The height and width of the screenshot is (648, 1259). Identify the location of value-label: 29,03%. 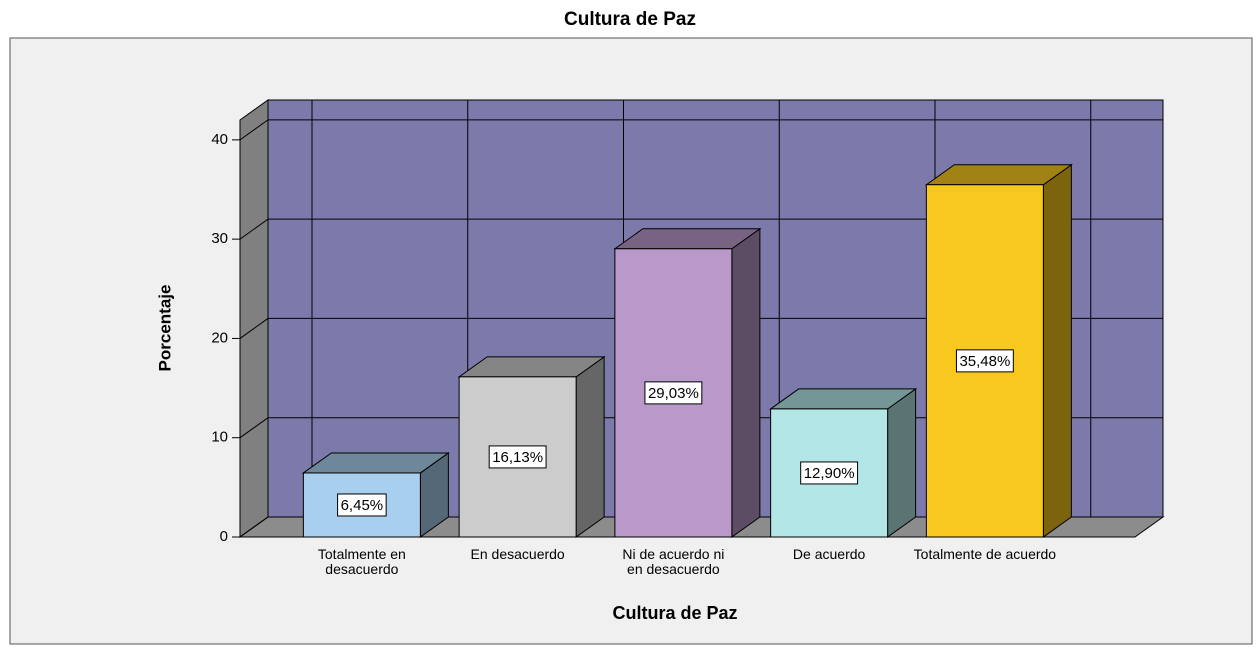
(673, 393).